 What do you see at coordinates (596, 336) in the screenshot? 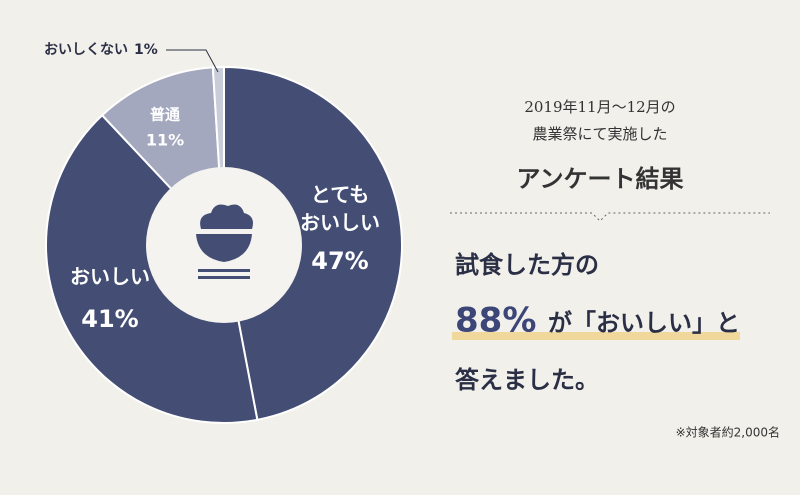
I see `highlight-underline` at bounding box center [596, 336].